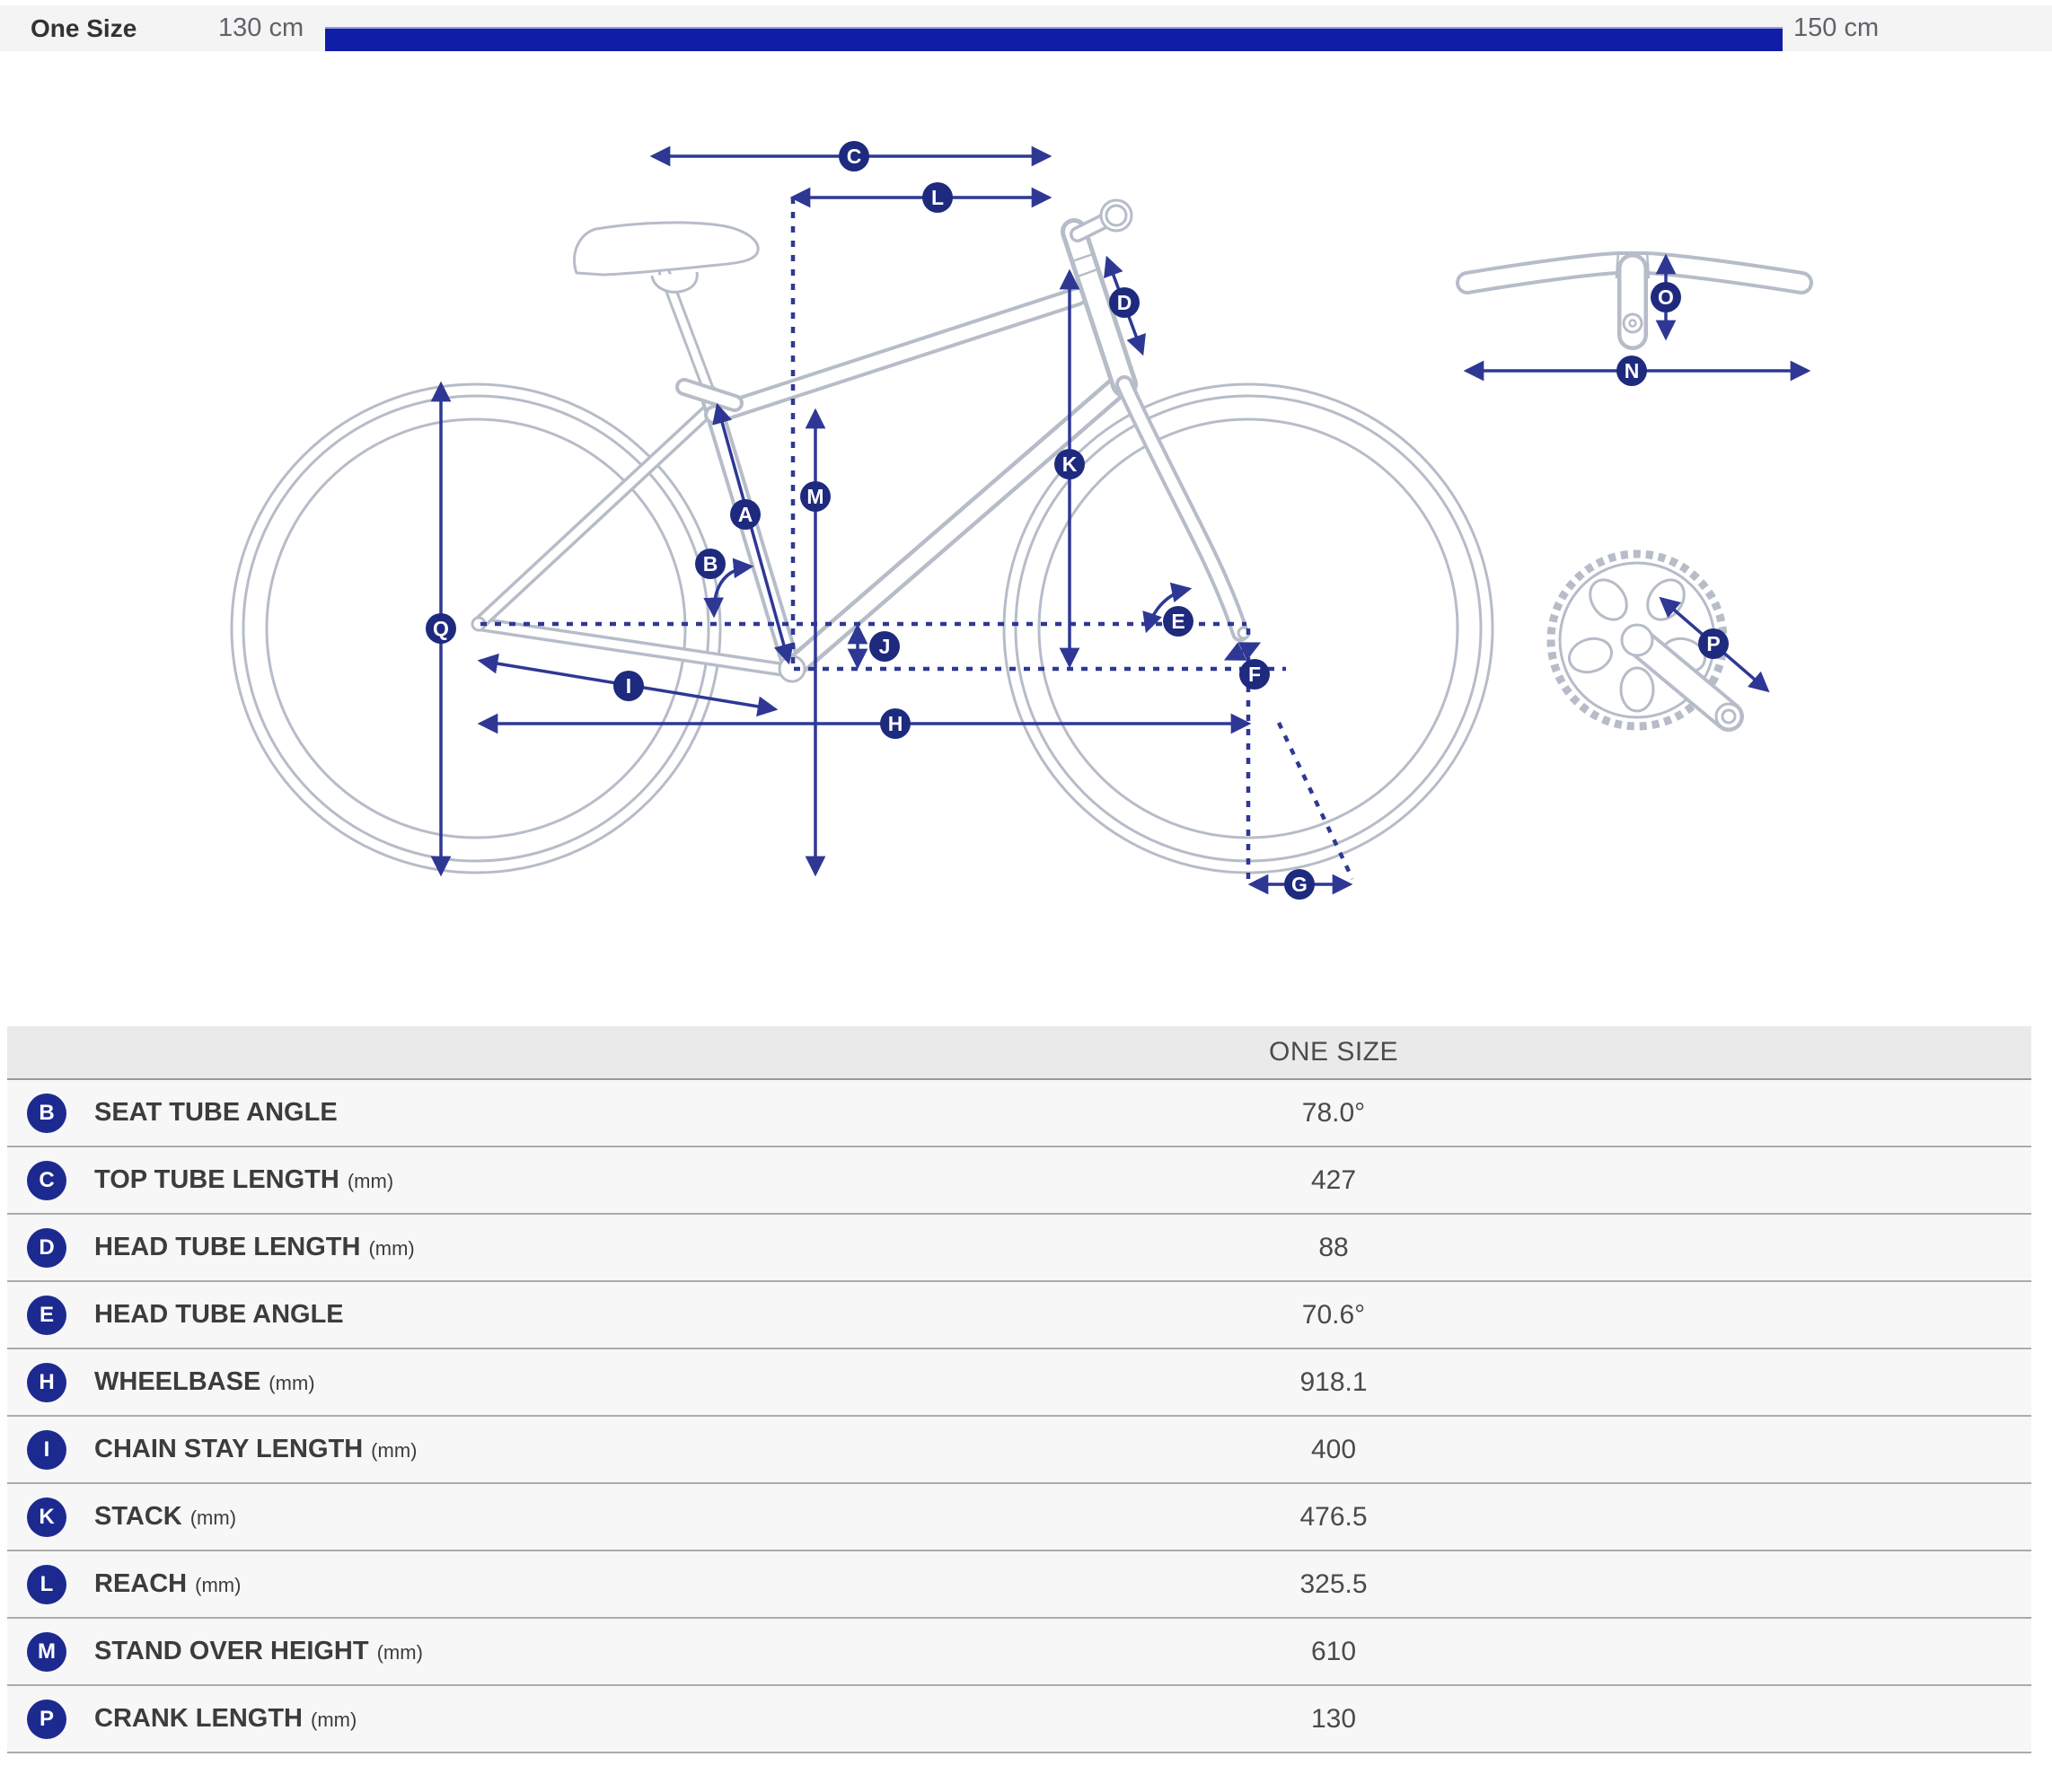 The height and width of the screenshot is (1792, 2052). I want to click on row-label: STACK (mm), so click(165, 1517).